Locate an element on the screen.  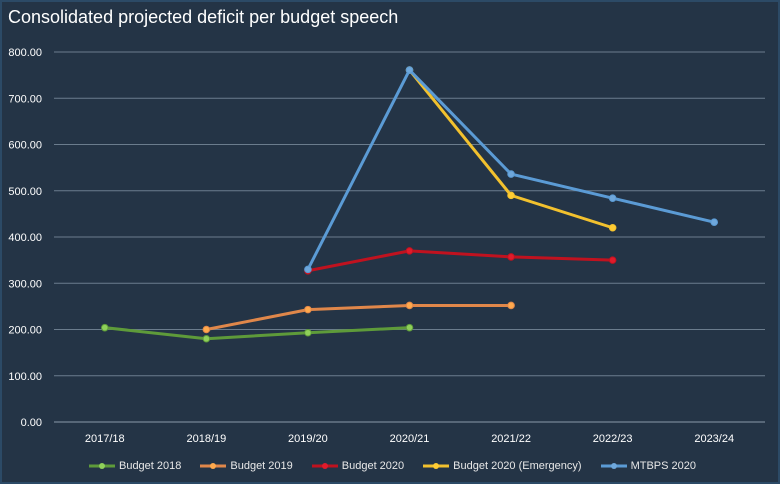
series-budget-2019 is located at coordinates (358, 317).